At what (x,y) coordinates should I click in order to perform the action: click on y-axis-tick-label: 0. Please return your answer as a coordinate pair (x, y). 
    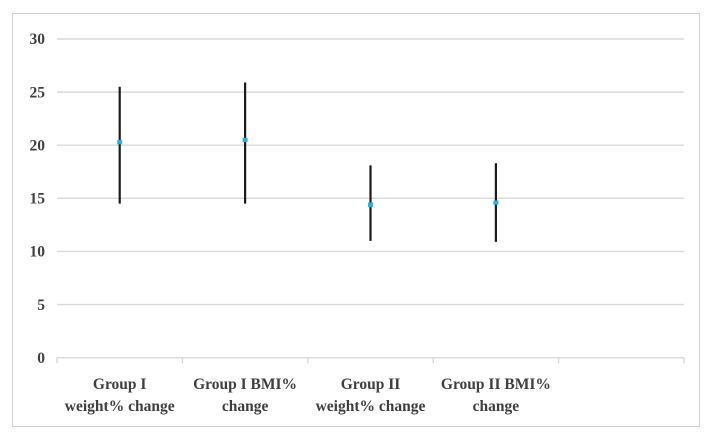
    Looking at the image, I should click on (41, 358).